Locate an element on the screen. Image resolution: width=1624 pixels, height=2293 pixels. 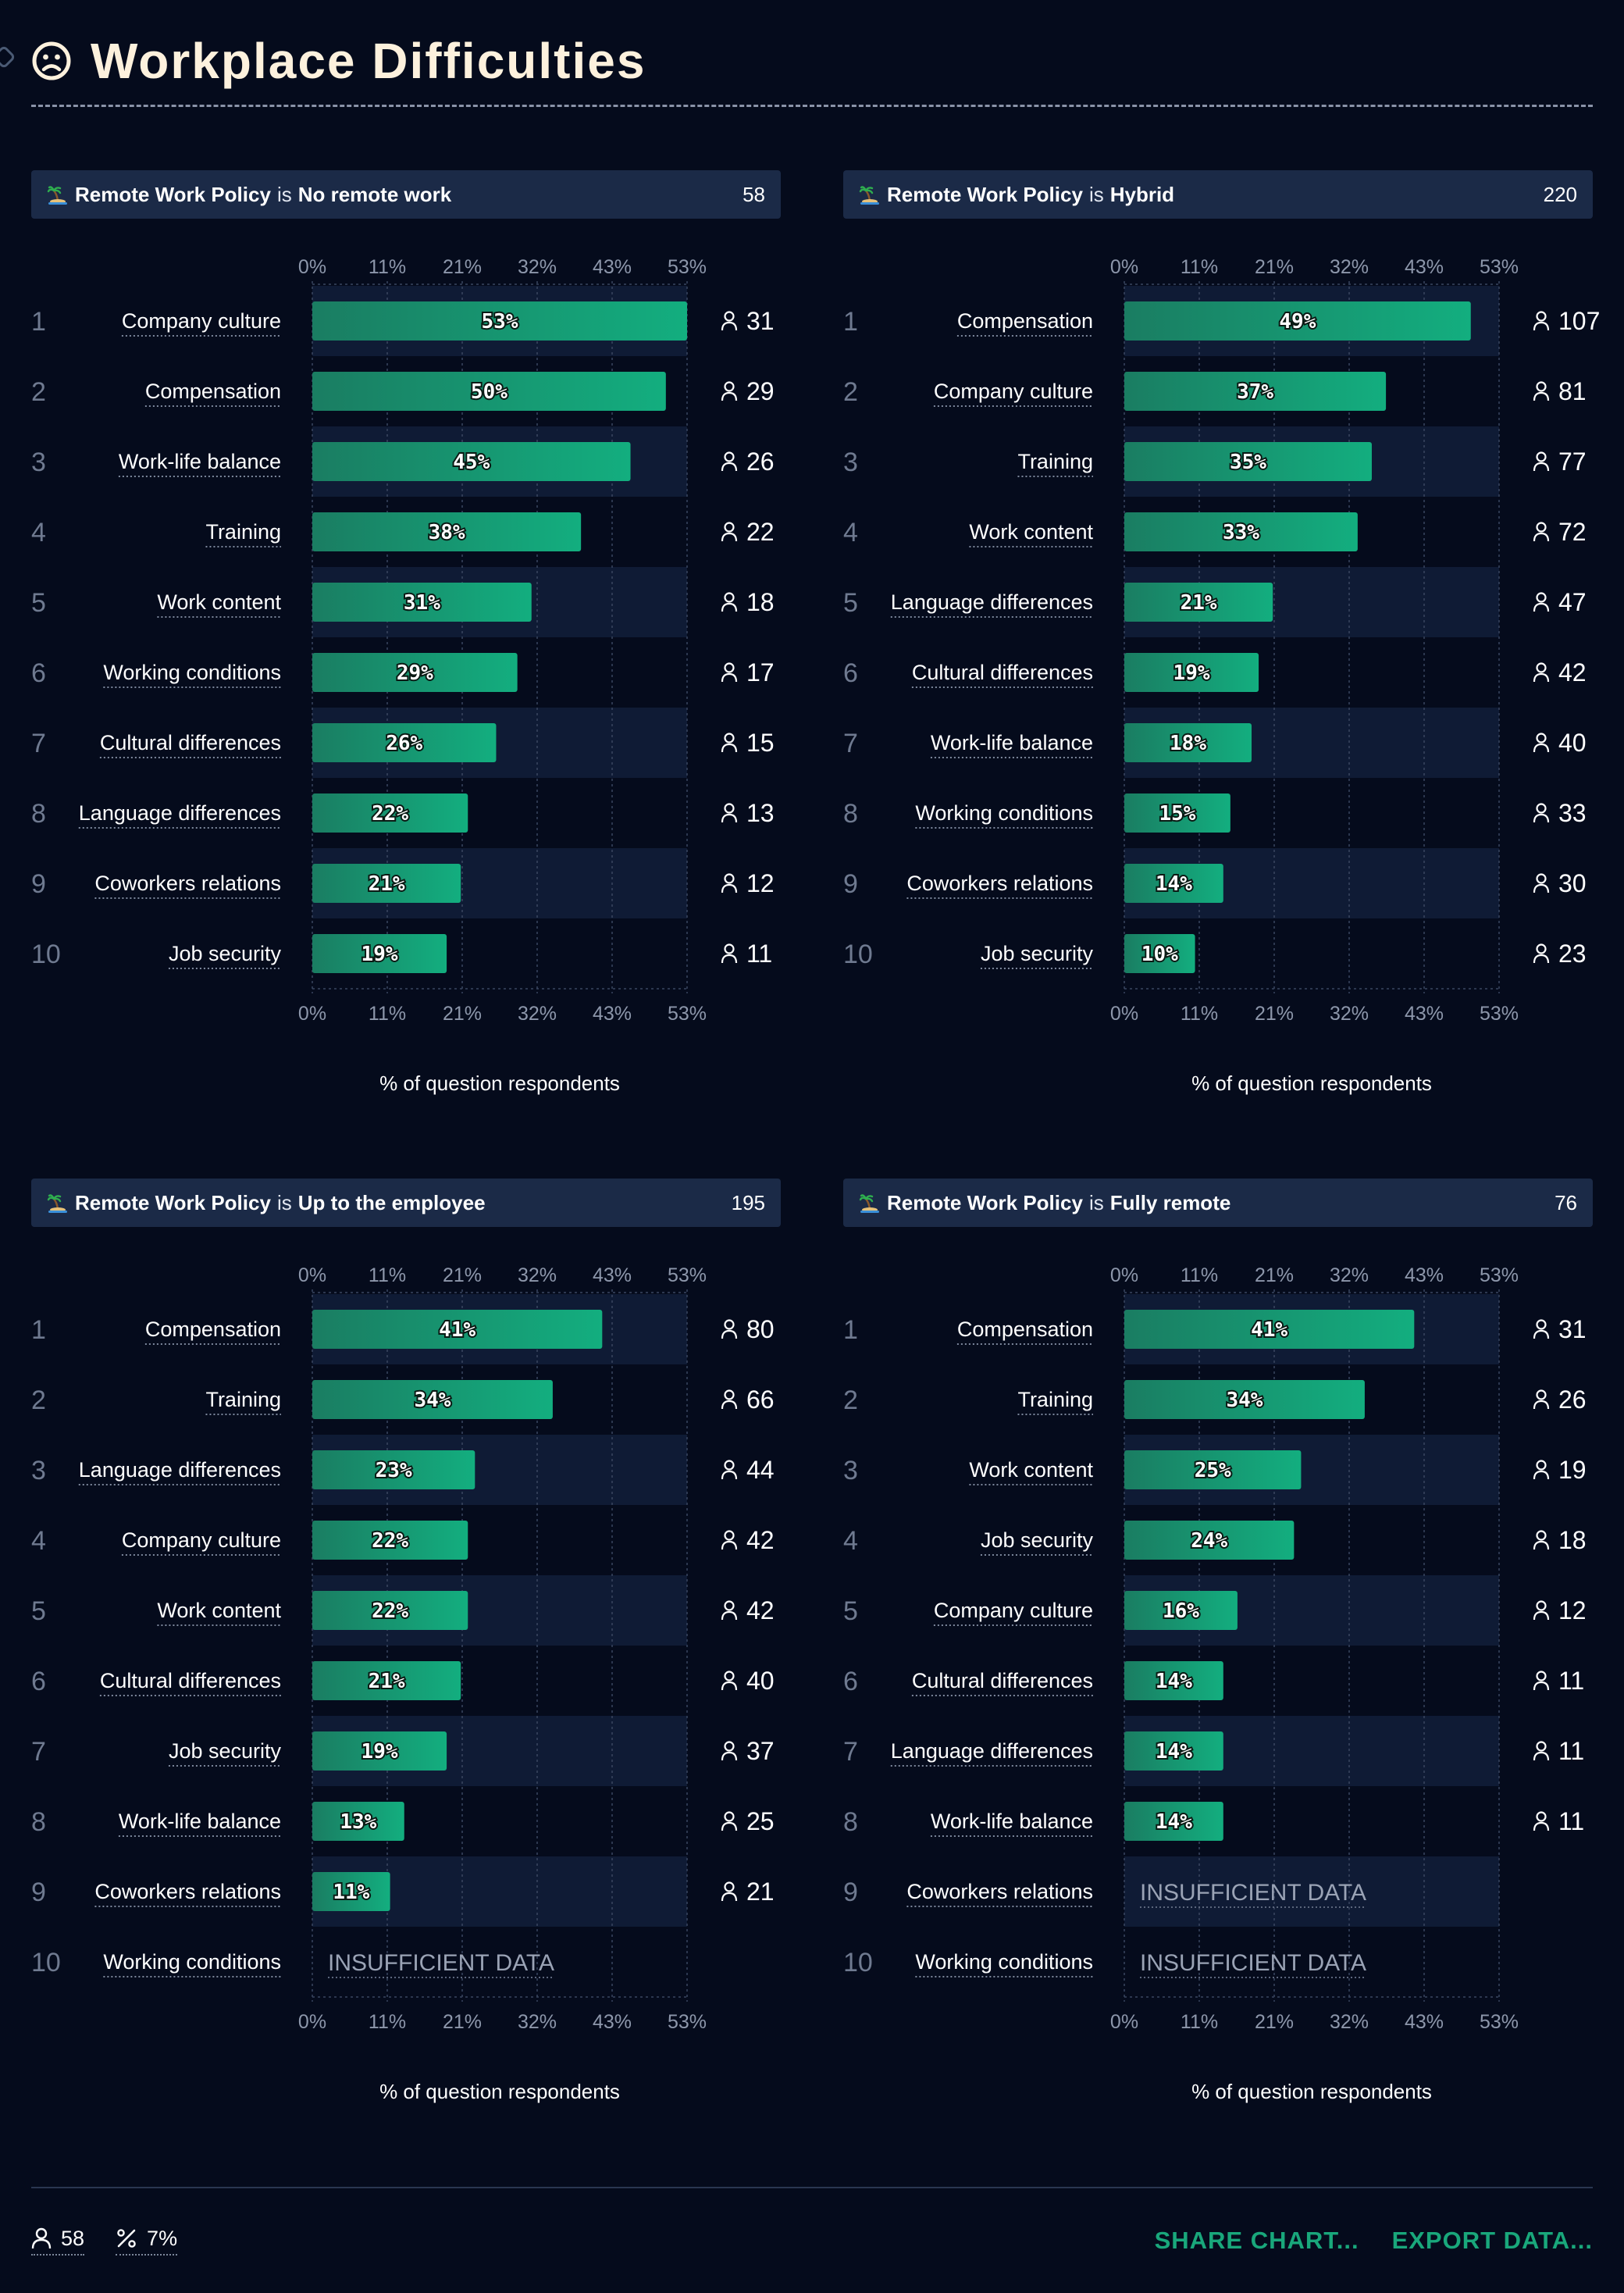
rank-number: 9 is located at coordinates (38, 884).